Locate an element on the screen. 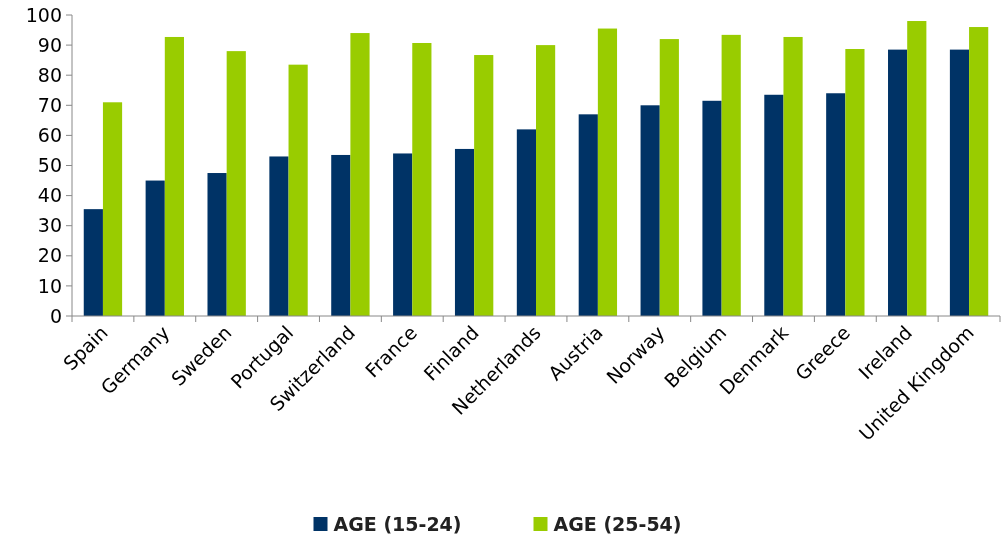 This screenshot has height=543, width=1007. y-tick-label: 70 is located at coordinates (49, 104).